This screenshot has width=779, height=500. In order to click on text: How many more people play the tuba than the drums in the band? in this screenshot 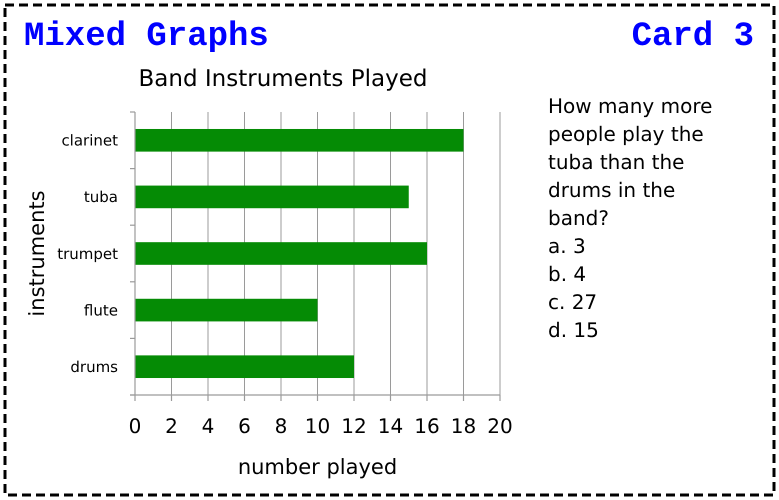, I will do `click(630, 162)`.